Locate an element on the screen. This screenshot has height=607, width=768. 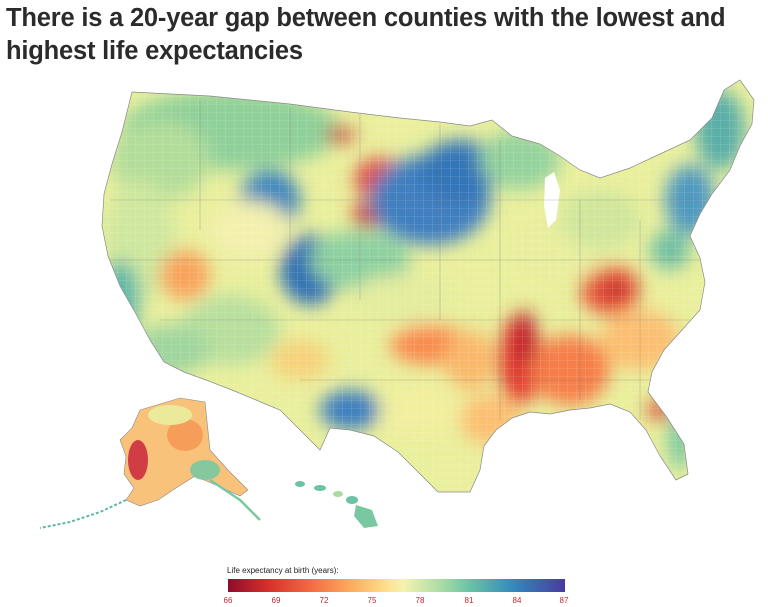
hawaii-inset is located at coordinates (336, 504).